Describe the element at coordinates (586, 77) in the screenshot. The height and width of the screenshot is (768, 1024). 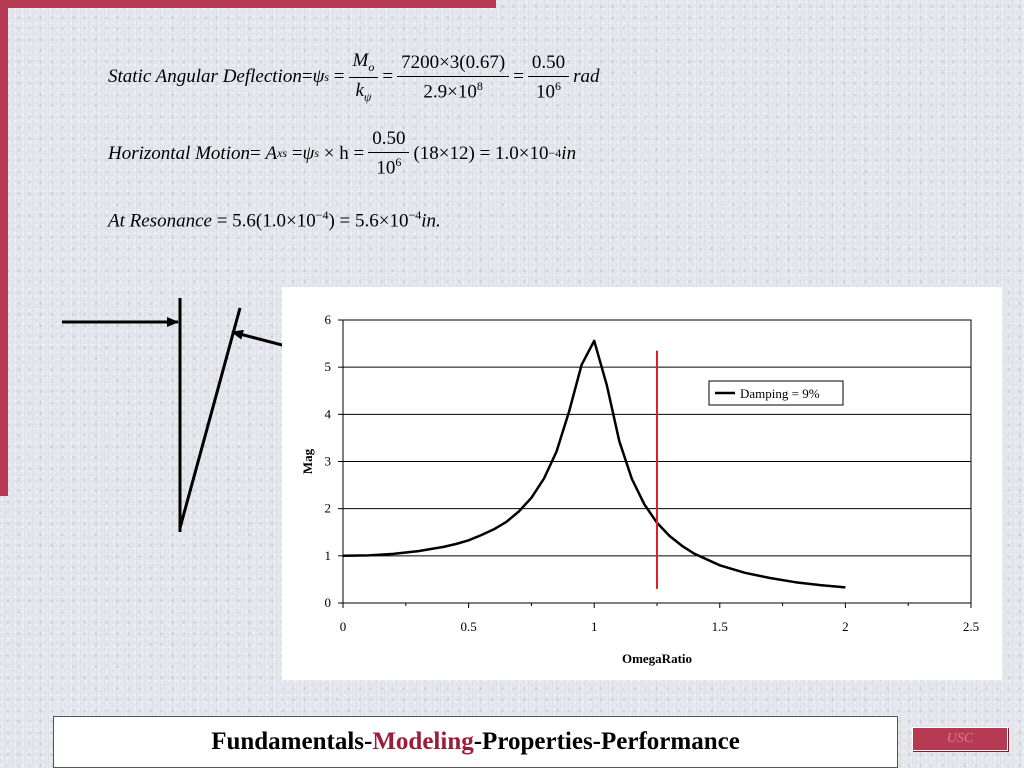
I see `unit-label: rad` at that location.